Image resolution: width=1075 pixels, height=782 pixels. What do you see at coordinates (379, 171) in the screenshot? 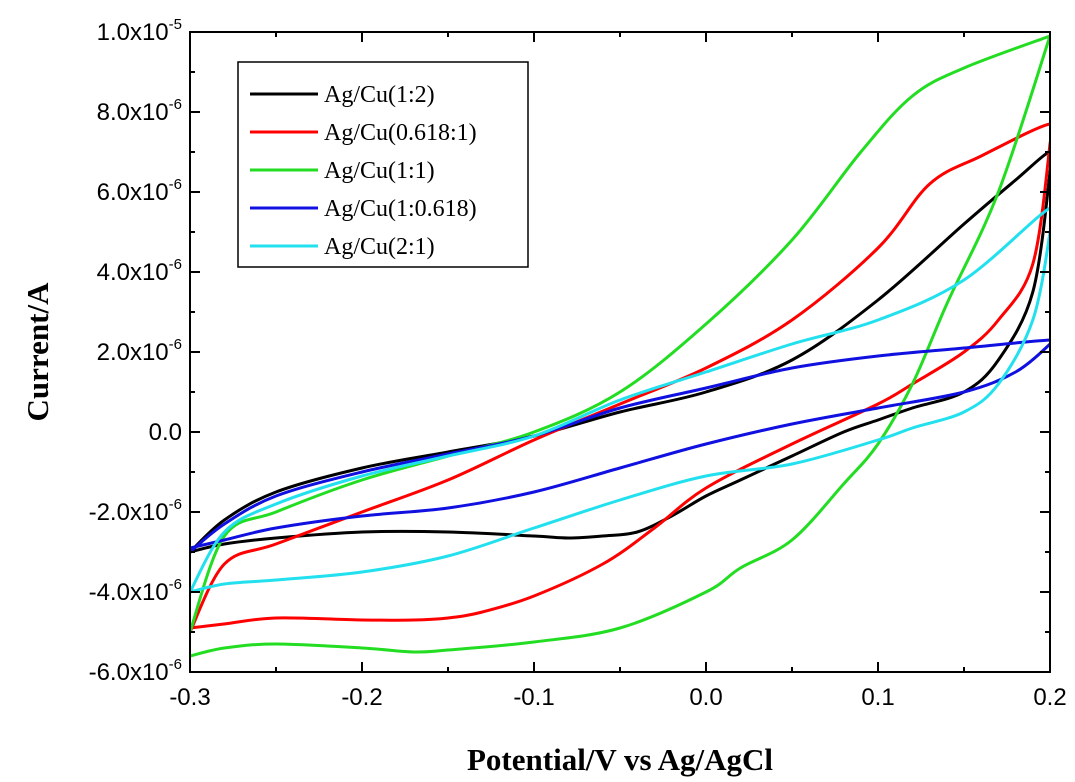
I see `legend-label: Ag/Cu(1:1)` at bounding box center [379, 171].